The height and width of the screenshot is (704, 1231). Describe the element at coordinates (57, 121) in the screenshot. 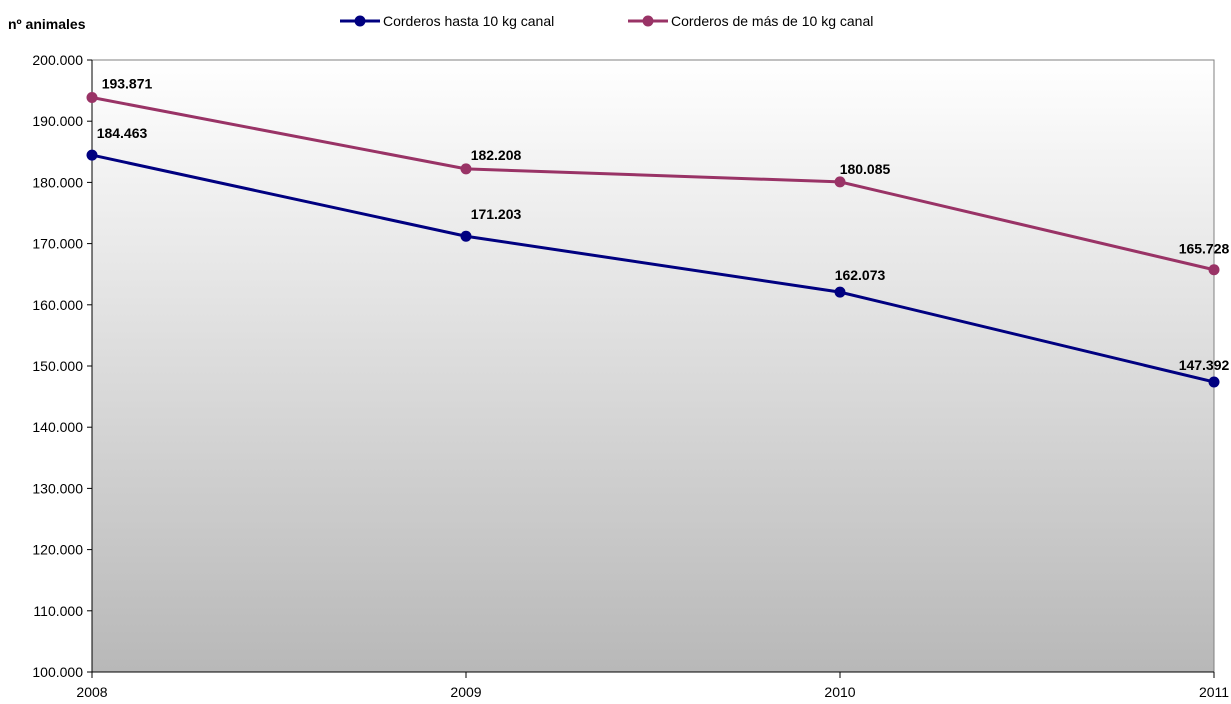

I see `y-tick-label: 190.000` at that location.